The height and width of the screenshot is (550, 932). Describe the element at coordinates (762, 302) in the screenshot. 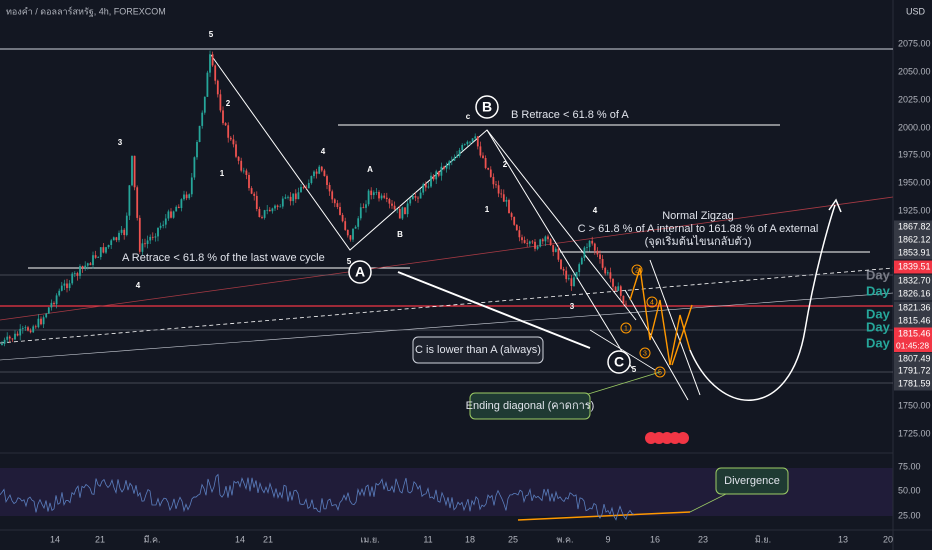

I see `forecast-curve` at that location.